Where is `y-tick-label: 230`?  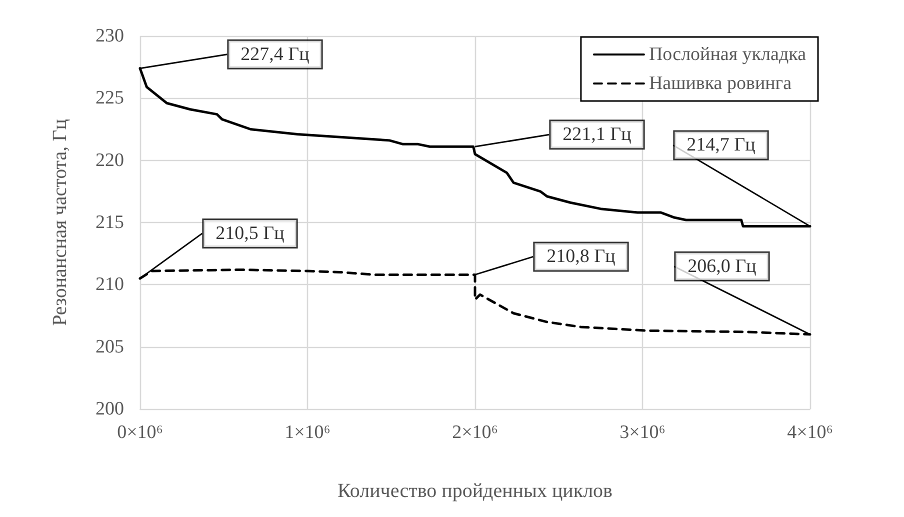
y-tick-label: 230 is located at coordinates (110, 36).